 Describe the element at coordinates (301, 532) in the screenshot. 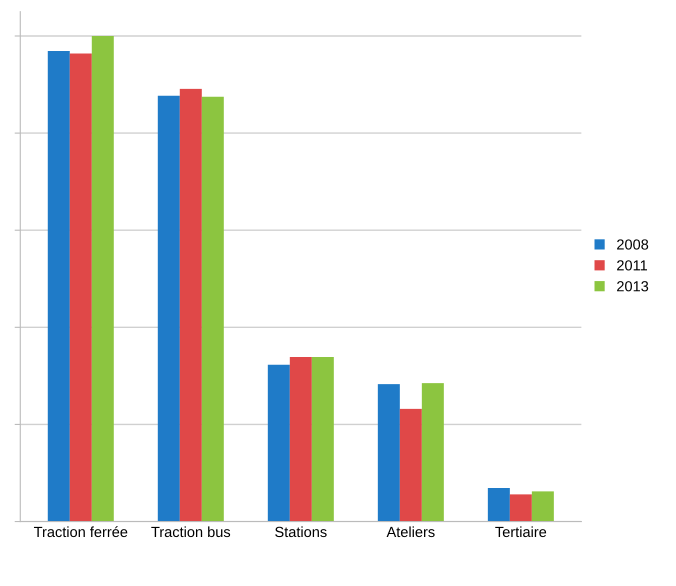

I see `x-tick-label: Stations` at that location.